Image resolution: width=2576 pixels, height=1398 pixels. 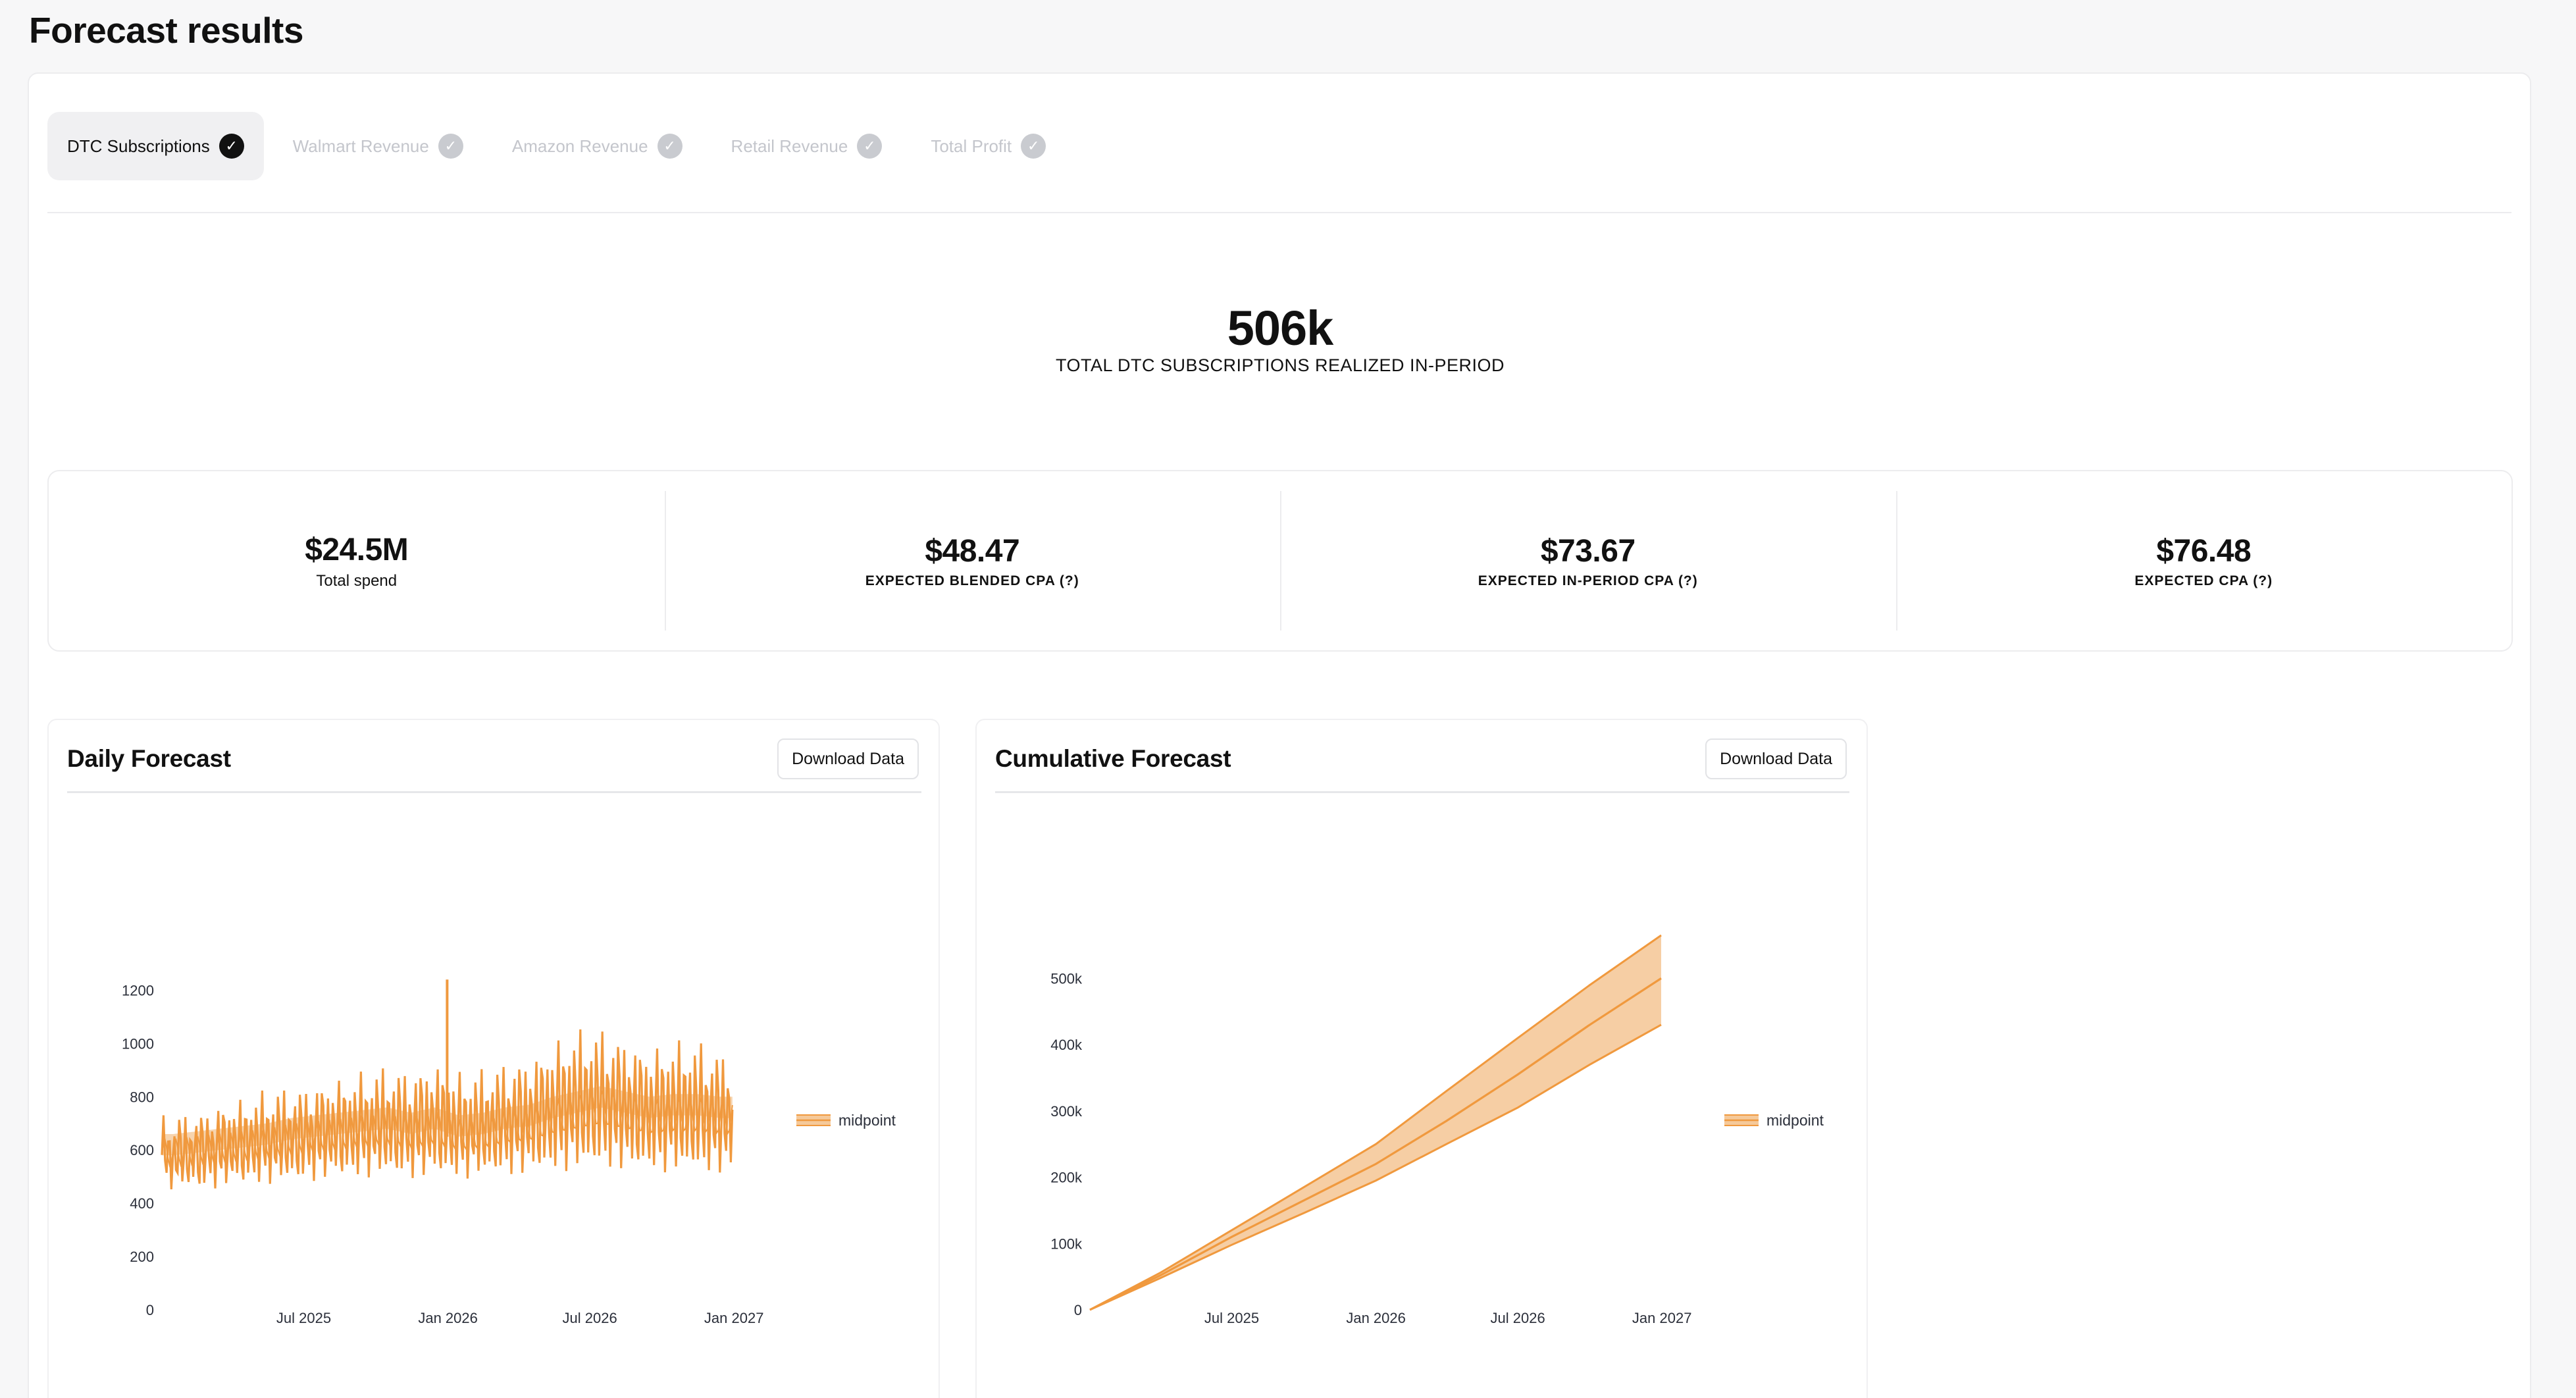 I want to click on tab-walmart-revenue: Walmart Revenue ✓, so click(x=378, y=146).